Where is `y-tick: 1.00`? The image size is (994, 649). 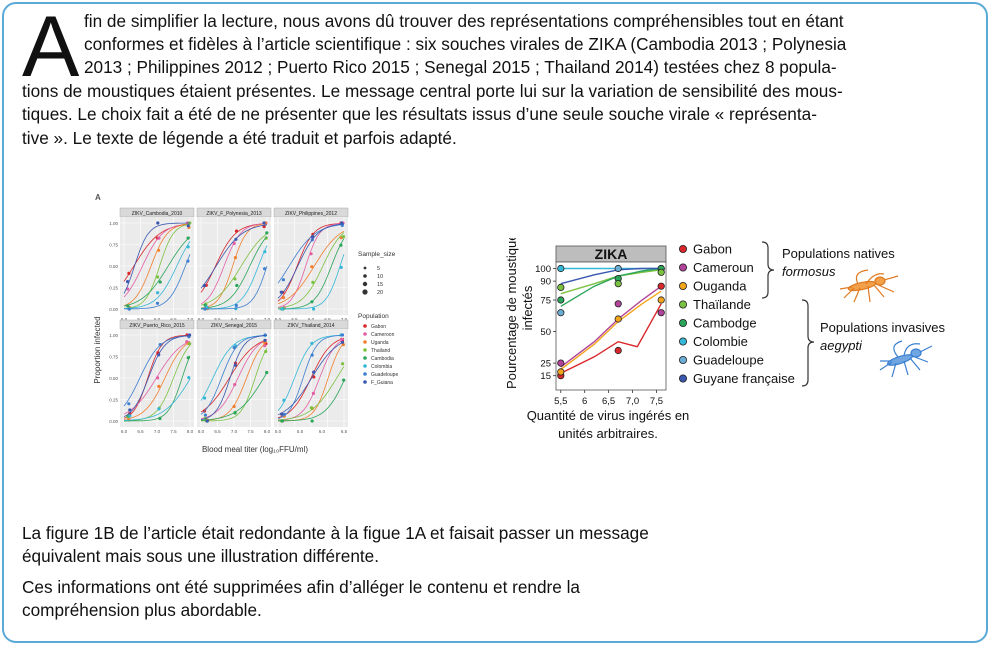
y-tick: 1.00 is located at coordinates (113, 335).